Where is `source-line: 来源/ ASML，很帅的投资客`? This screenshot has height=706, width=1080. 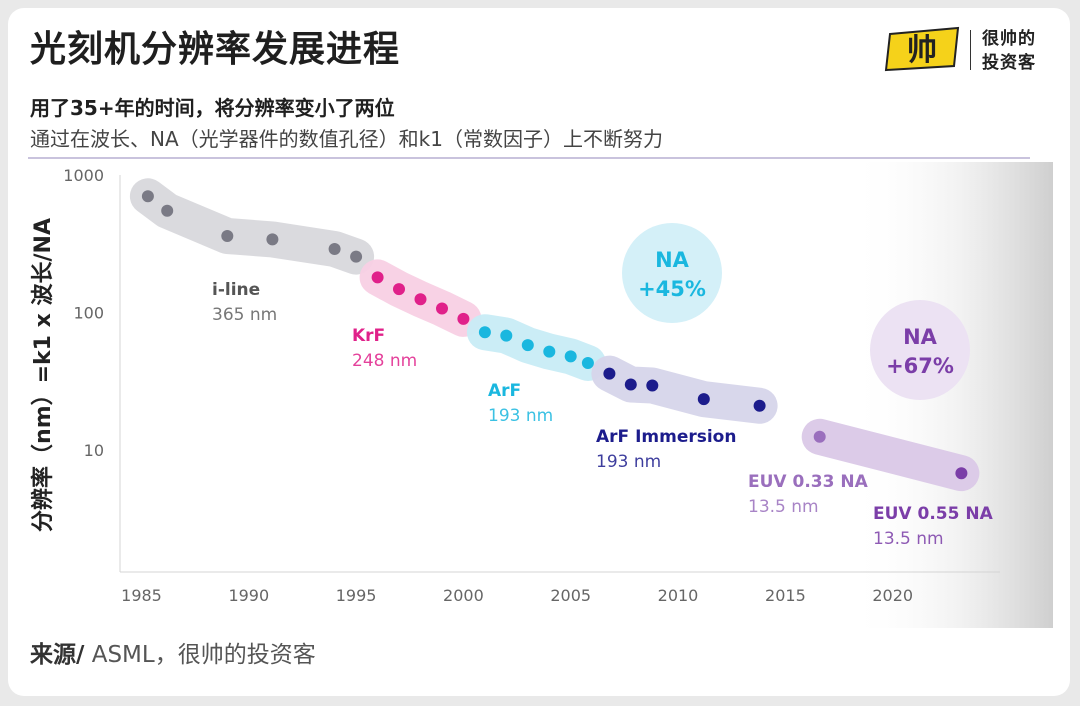
source-line: 来源/ ASML，很帅的投资客 is located at coordinates (173, 652).